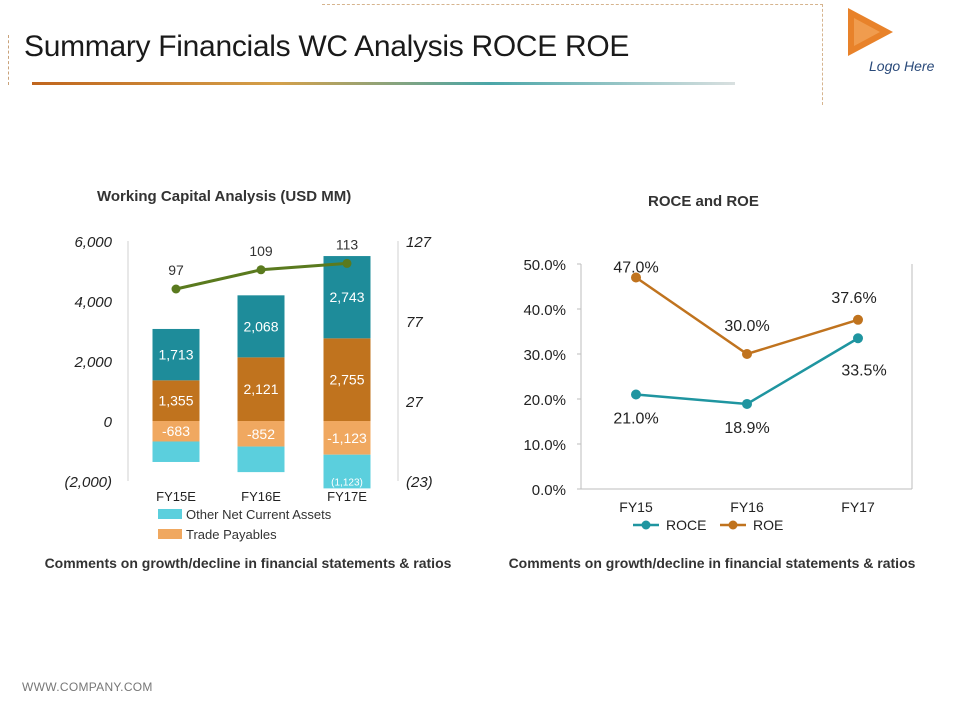 The height and width of the screenshot is (720, 960). I want to click on wc-data-label: 2,743, so click(346, 297).